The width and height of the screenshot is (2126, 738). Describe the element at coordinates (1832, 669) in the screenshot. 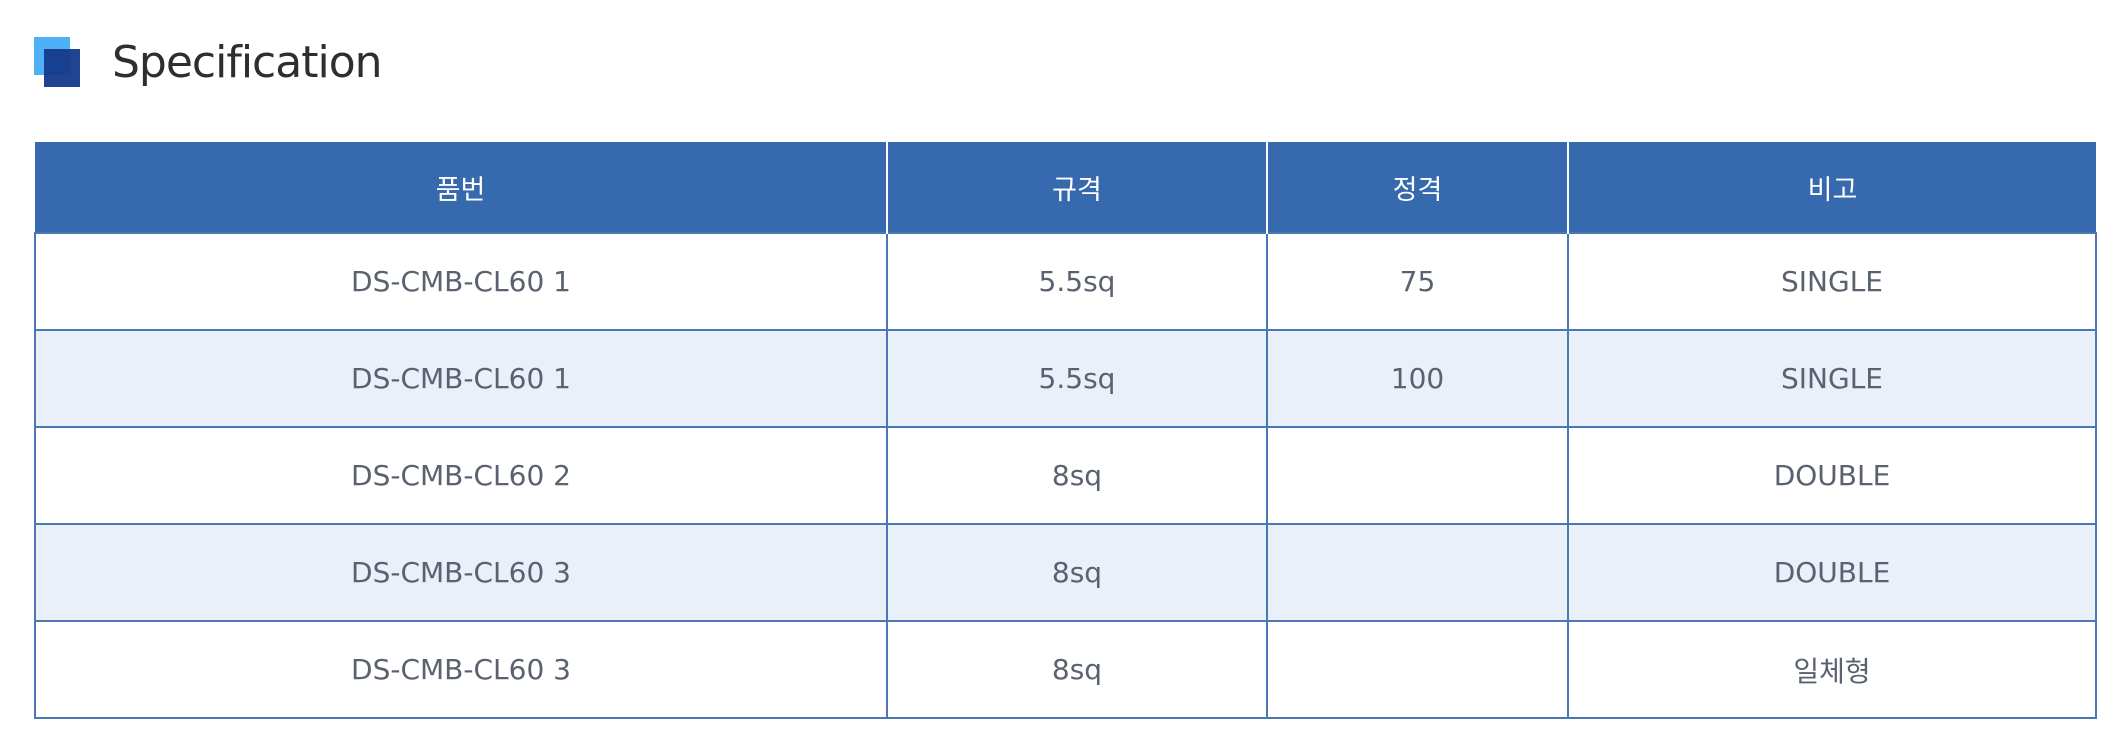

I see `cell-remarks: 일체형` at that location.